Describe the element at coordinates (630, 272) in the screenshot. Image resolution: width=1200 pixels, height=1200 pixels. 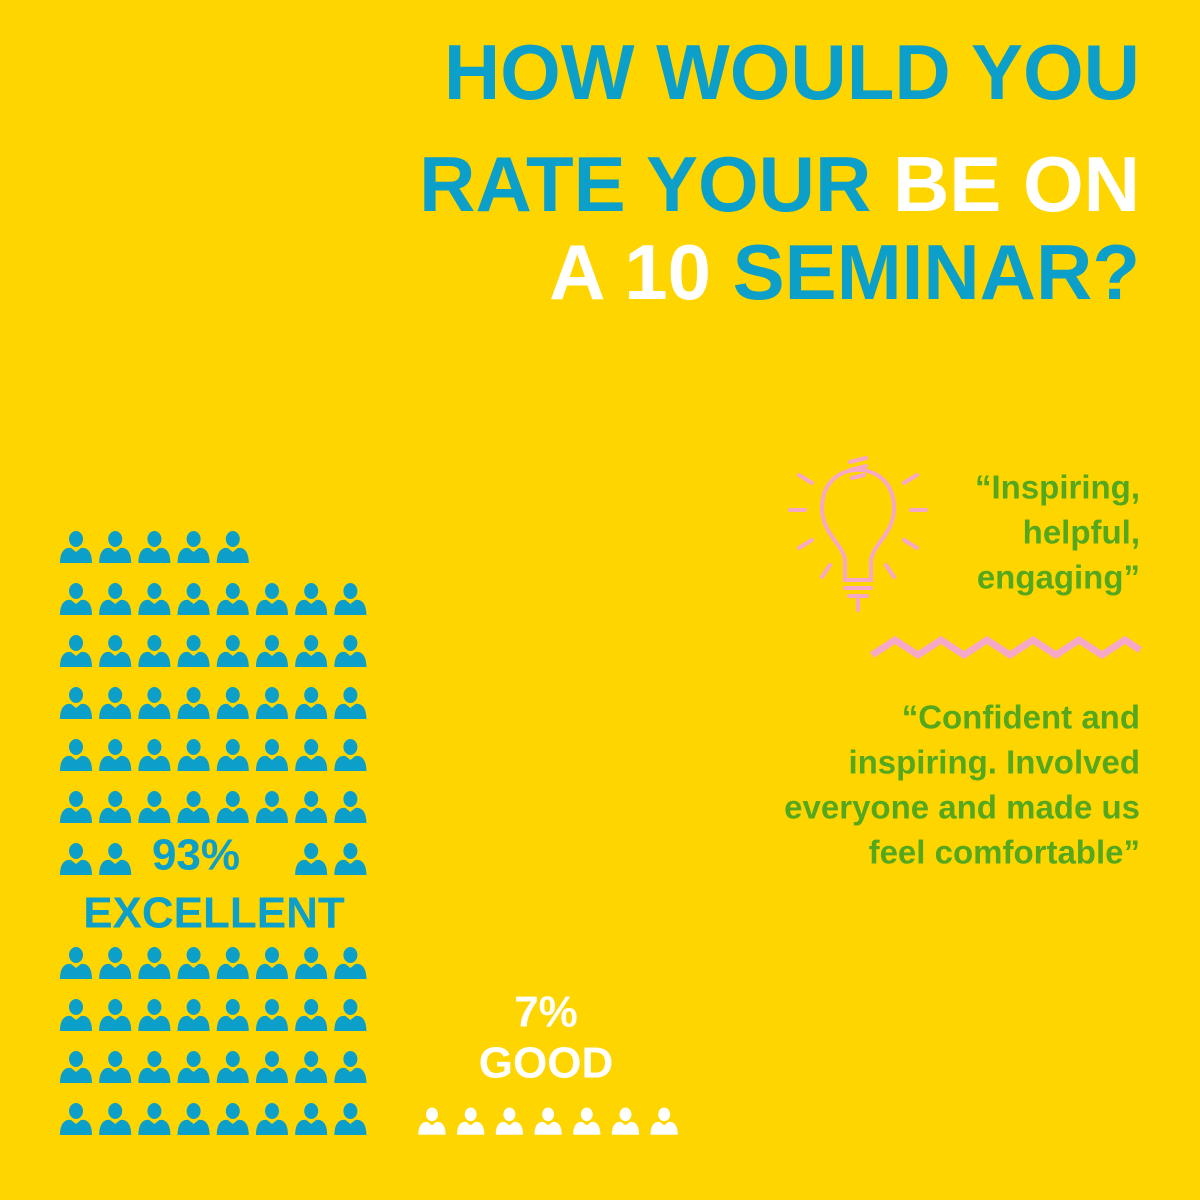
I see `title-part: A 10` at that location.